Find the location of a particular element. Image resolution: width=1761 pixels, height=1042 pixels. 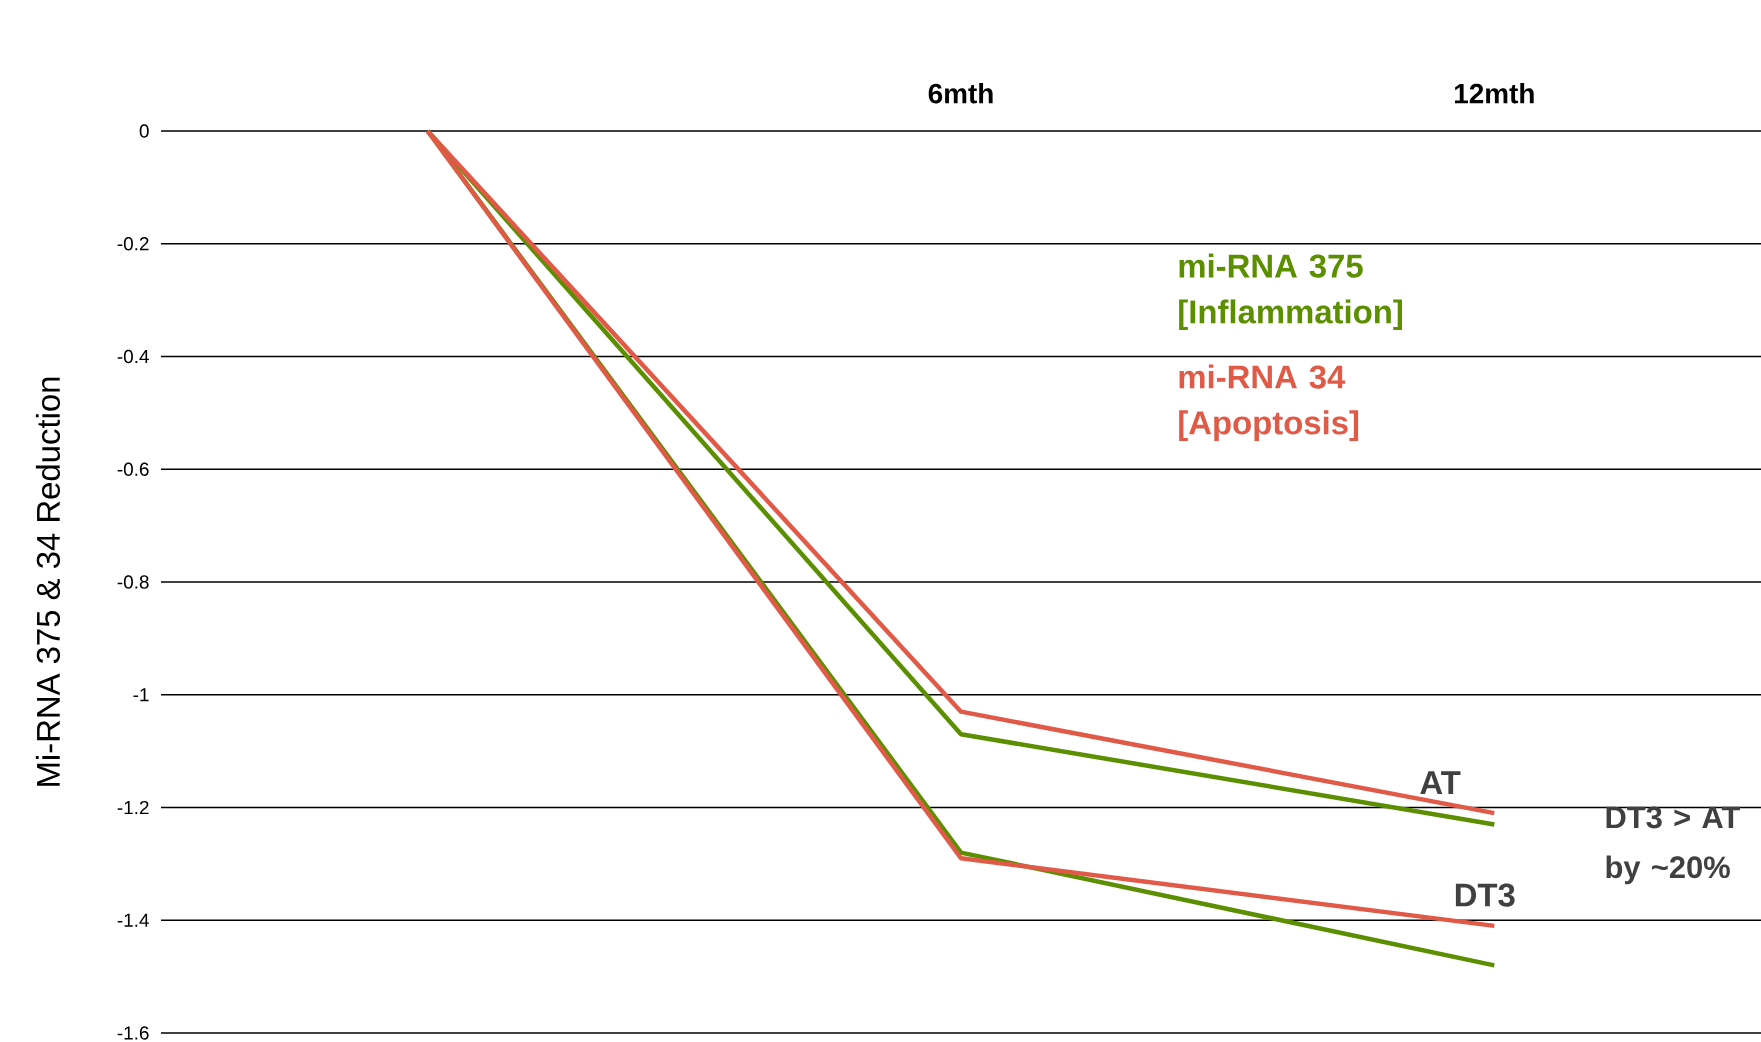

y-tick-label: 0 is located at coordinates (144, 131).